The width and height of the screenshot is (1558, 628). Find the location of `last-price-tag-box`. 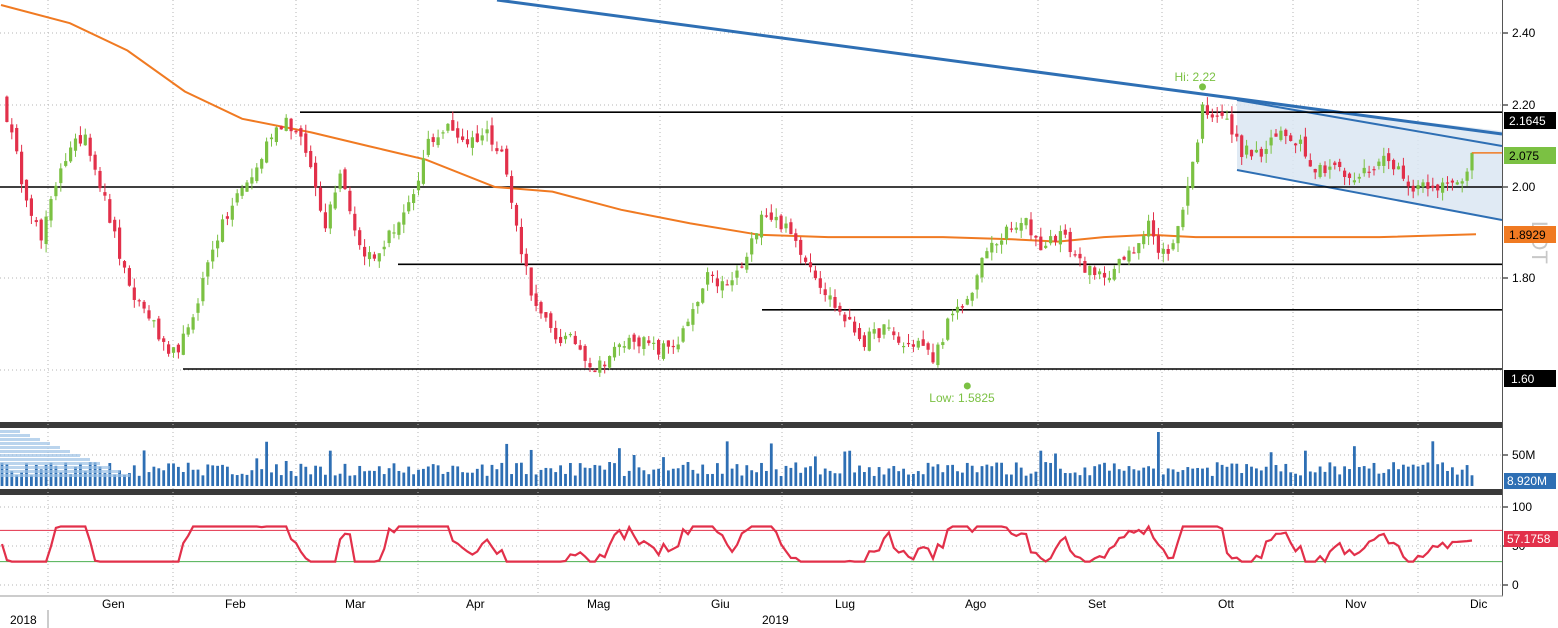

last-price-tag-box is located at coordinates (1530, 155).